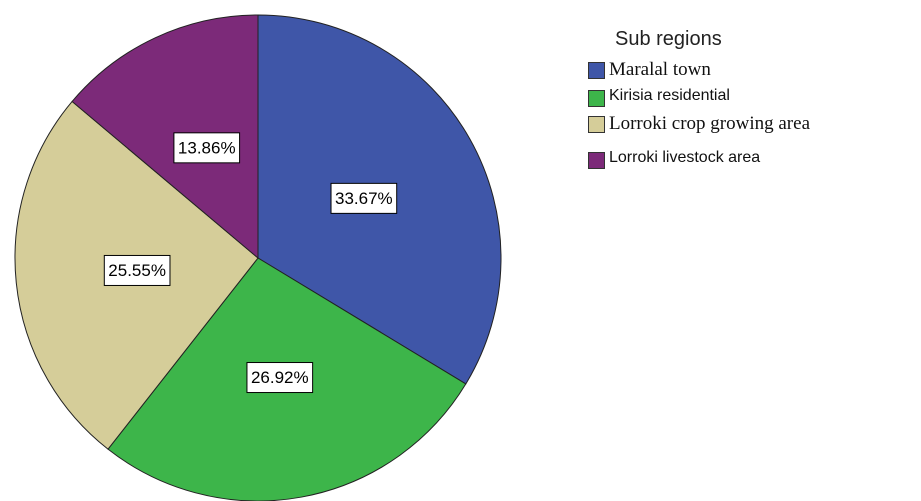  Describe the element at coordinates (668, 39) in the screenshot. I see `legend-title: Sub regions` at that location.